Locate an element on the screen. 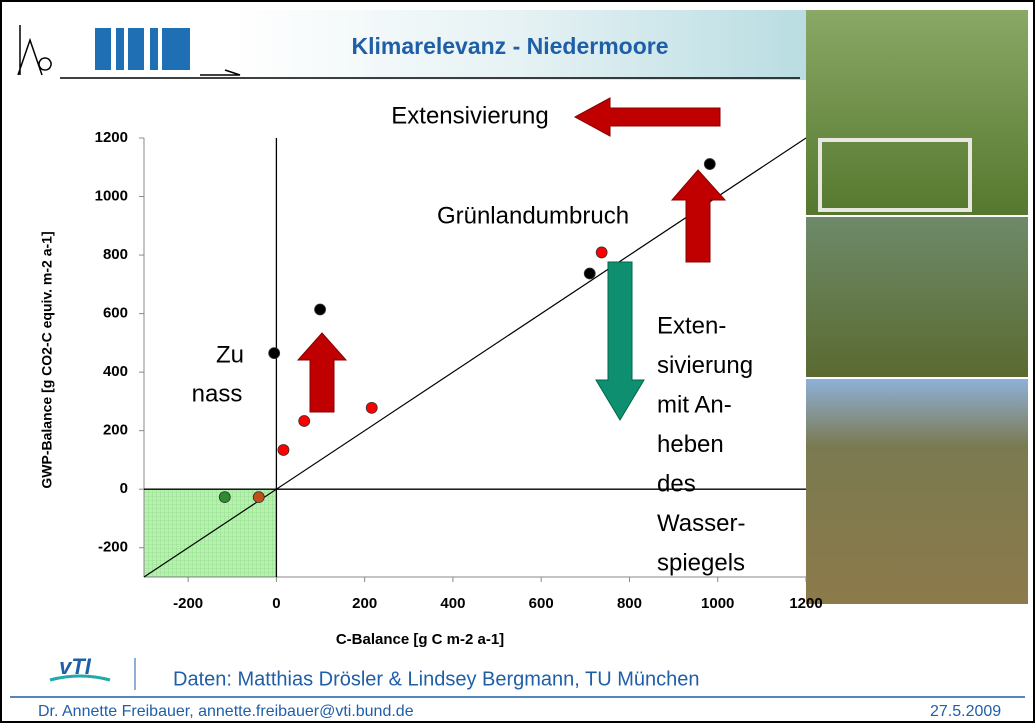 The image size is (1035, 723). annotation: nass is located at coordinates (217, 393).